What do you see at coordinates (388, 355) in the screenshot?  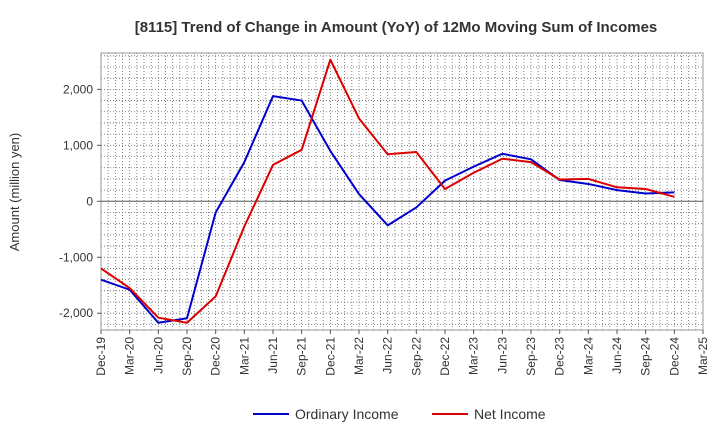 I see `x-tick-label: Jun-22` at bounding box center [388, 355].